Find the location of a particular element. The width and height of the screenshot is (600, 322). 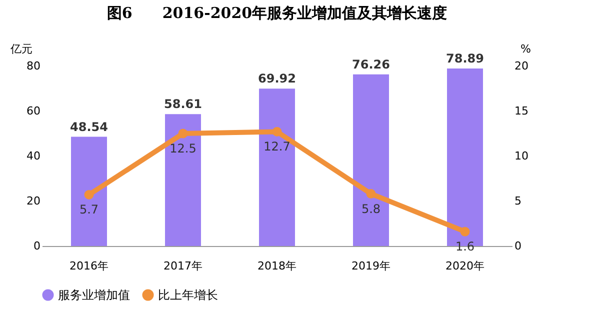

y2-axis-title: % is located at coordinates (525, 49).